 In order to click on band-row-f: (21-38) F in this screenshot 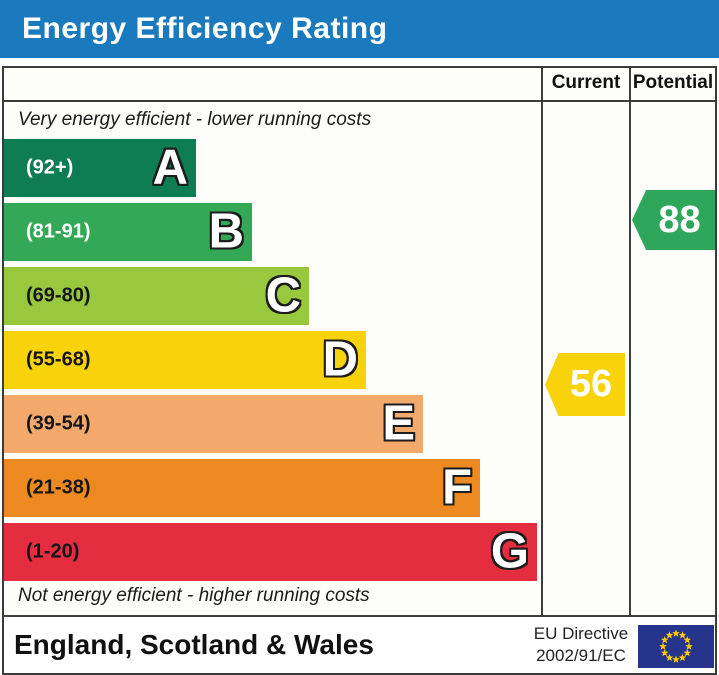, I will do `click(242, 488)`.